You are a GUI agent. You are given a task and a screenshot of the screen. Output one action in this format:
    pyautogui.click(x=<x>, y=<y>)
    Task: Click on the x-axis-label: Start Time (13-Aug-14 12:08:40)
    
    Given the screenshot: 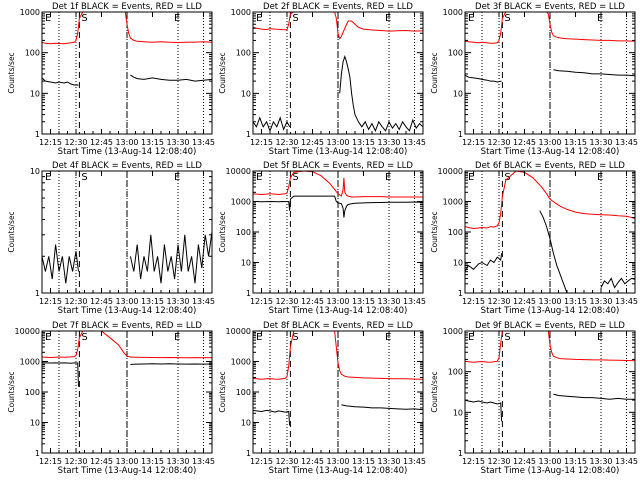 What is the action you would take?
    pyautogui.click(x=550, y=152)
    